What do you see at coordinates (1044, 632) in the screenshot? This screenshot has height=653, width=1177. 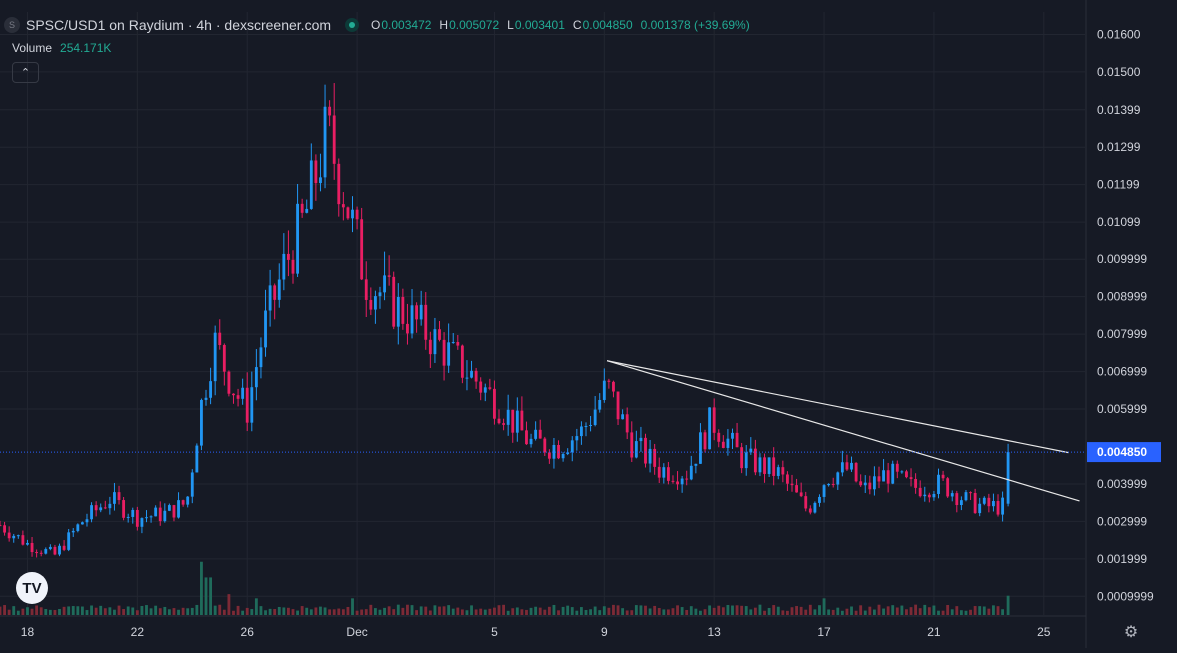 I see `time-tick-label: 25` at bounding box center [1044, 632].